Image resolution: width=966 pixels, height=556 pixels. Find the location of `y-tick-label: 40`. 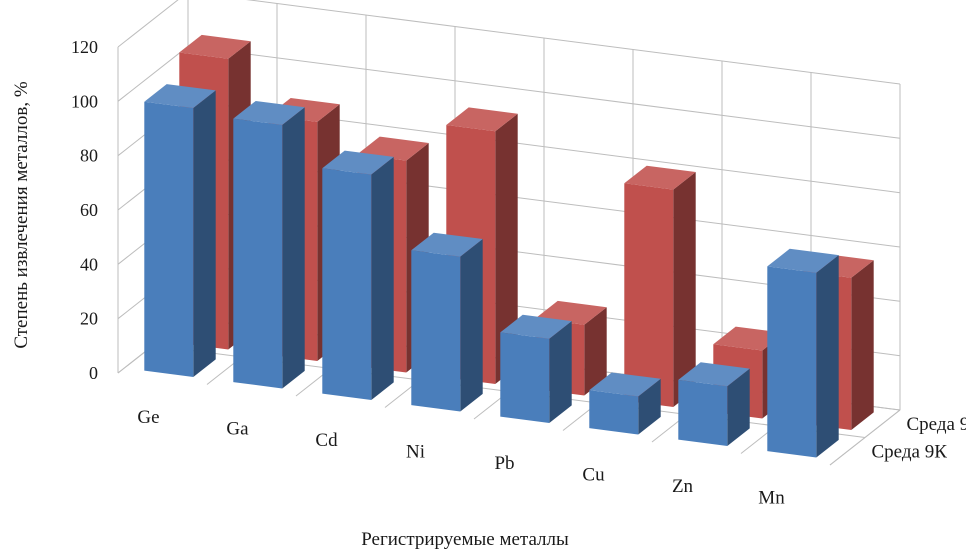

y-tick-label: 40 is located at coordinates (89, 264).